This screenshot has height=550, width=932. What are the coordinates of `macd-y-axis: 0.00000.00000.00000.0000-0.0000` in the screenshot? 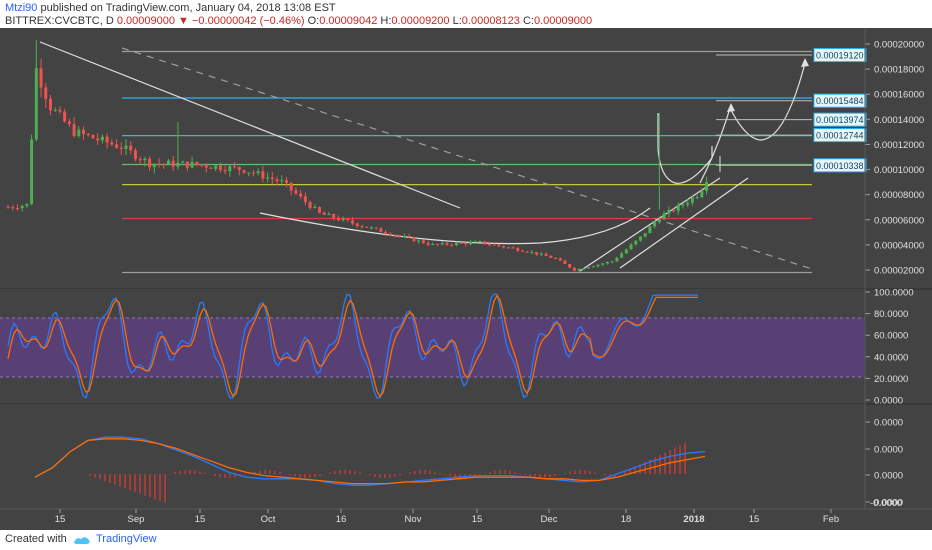 It's located at (884, 463).